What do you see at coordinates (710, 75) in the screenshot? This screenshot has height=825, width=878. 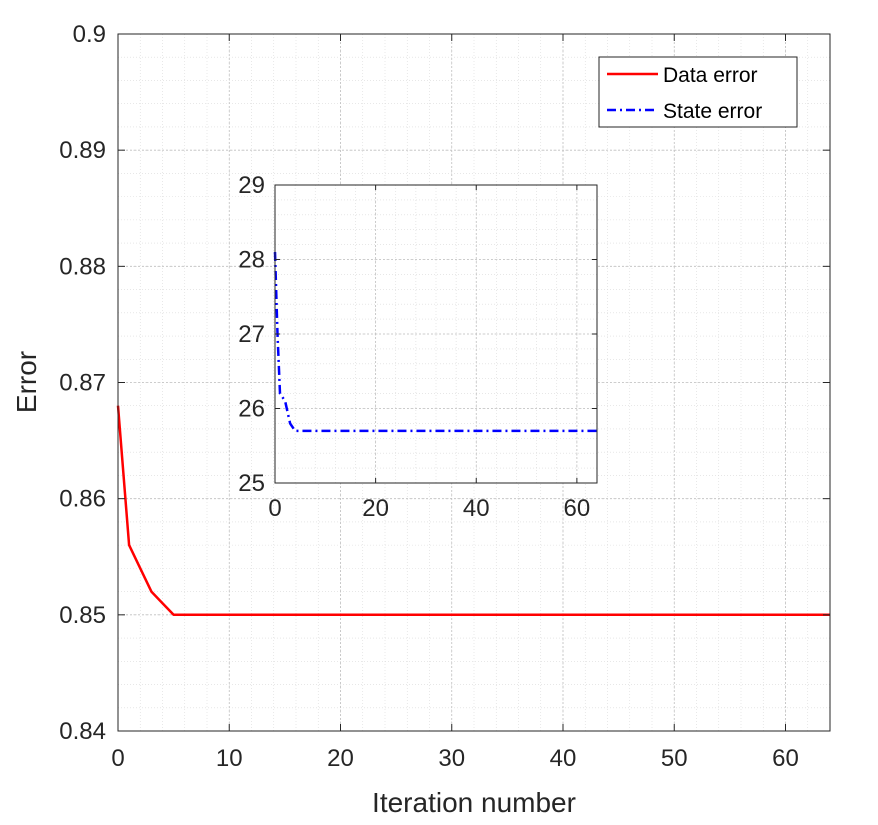 I see `legend-label-data-error: Data error` at bounding box center [710, 75].